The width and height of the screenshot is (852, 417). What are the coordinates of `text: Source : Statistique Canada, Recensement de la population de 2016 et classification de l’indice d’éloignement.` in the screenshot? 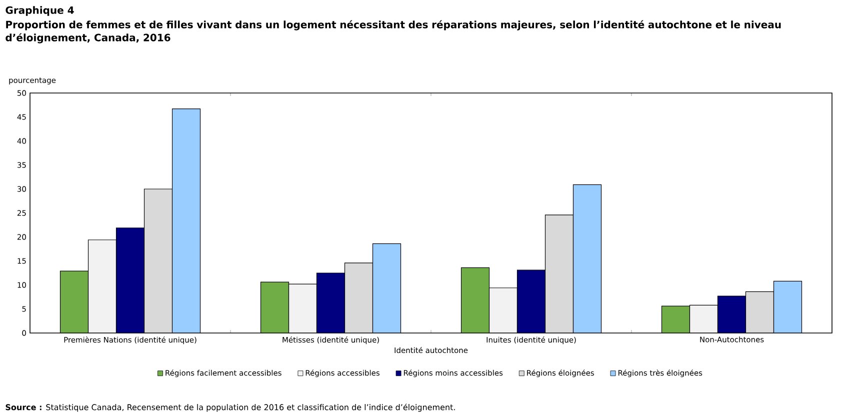 It's located at (230, 408).